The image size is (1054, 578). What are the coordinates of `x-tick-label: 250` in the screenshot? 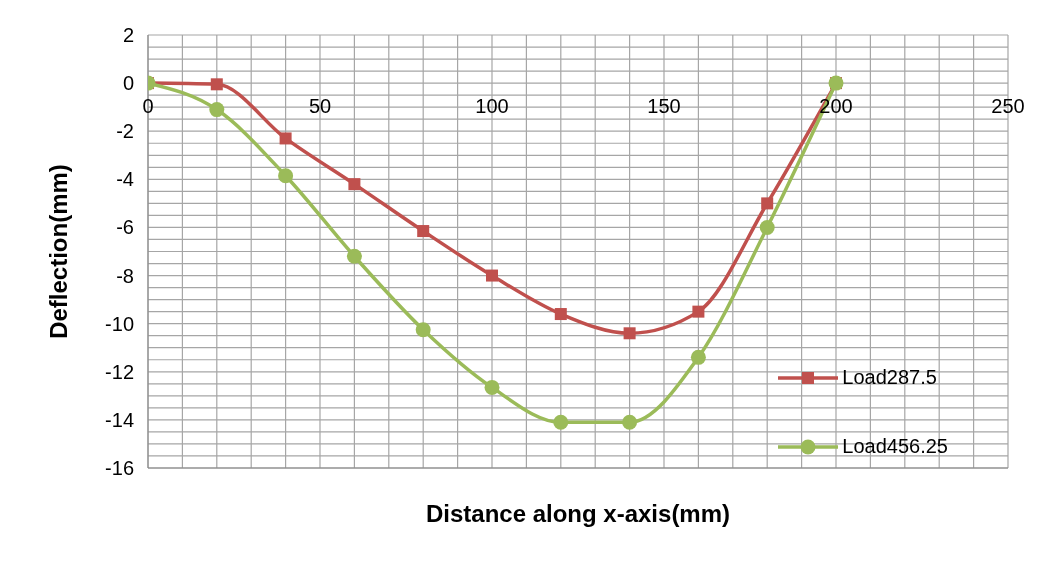 It's located at (1008, 106).